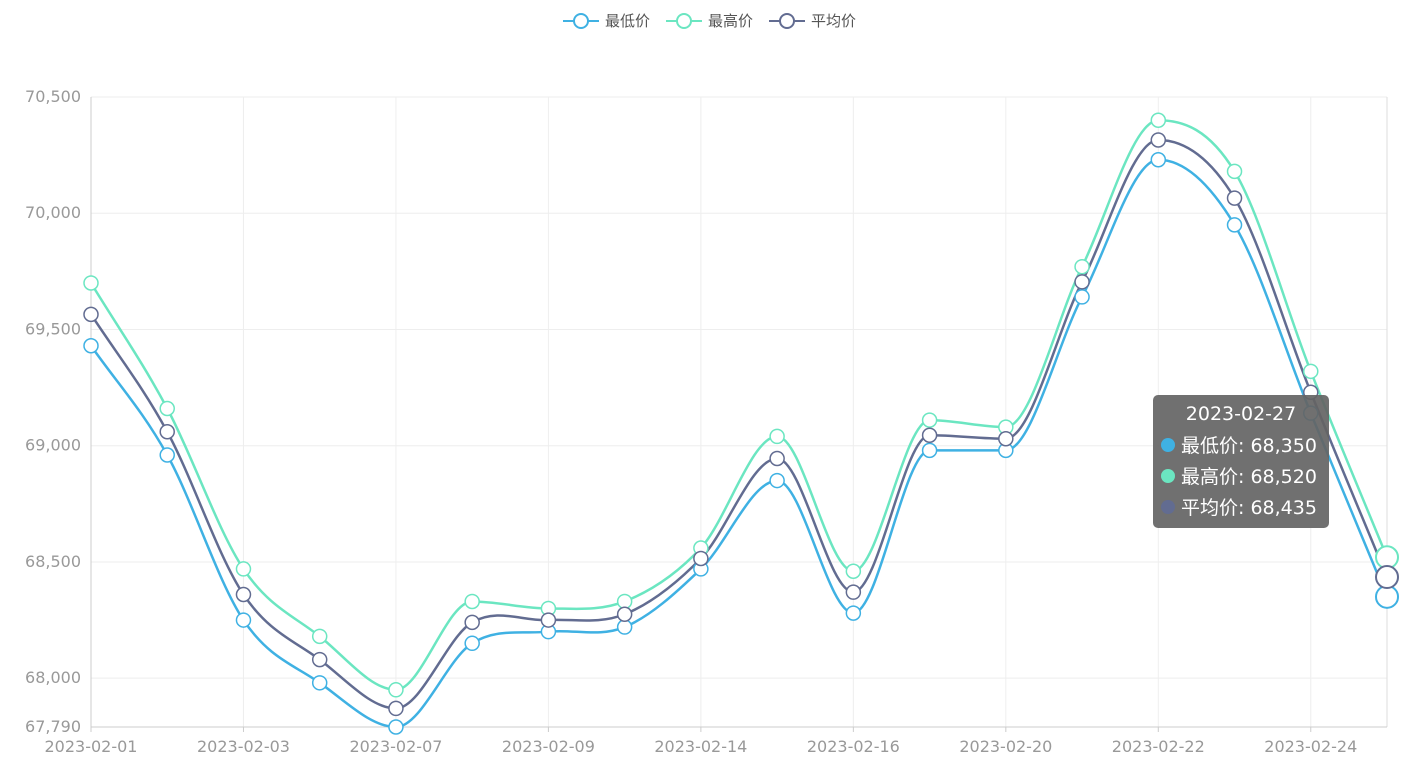 This screenshot has height=764, width=1419. Describe the element at coordinates (700, 746) in the screenshot. I see `x-tick-label: 2023-02-14` at that location.